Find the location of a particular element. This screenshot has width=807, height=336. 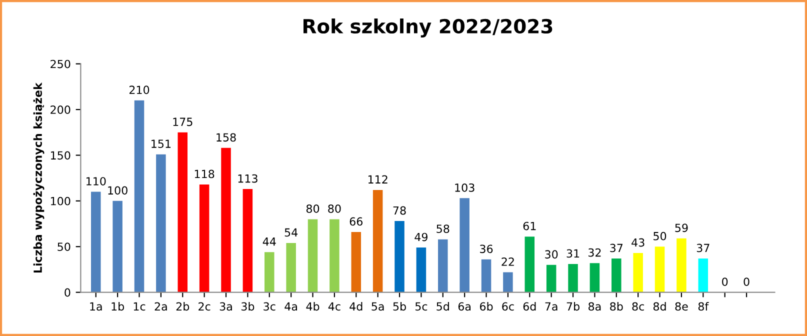

x-tick-label: 6d is located at coordinates (529, 306).